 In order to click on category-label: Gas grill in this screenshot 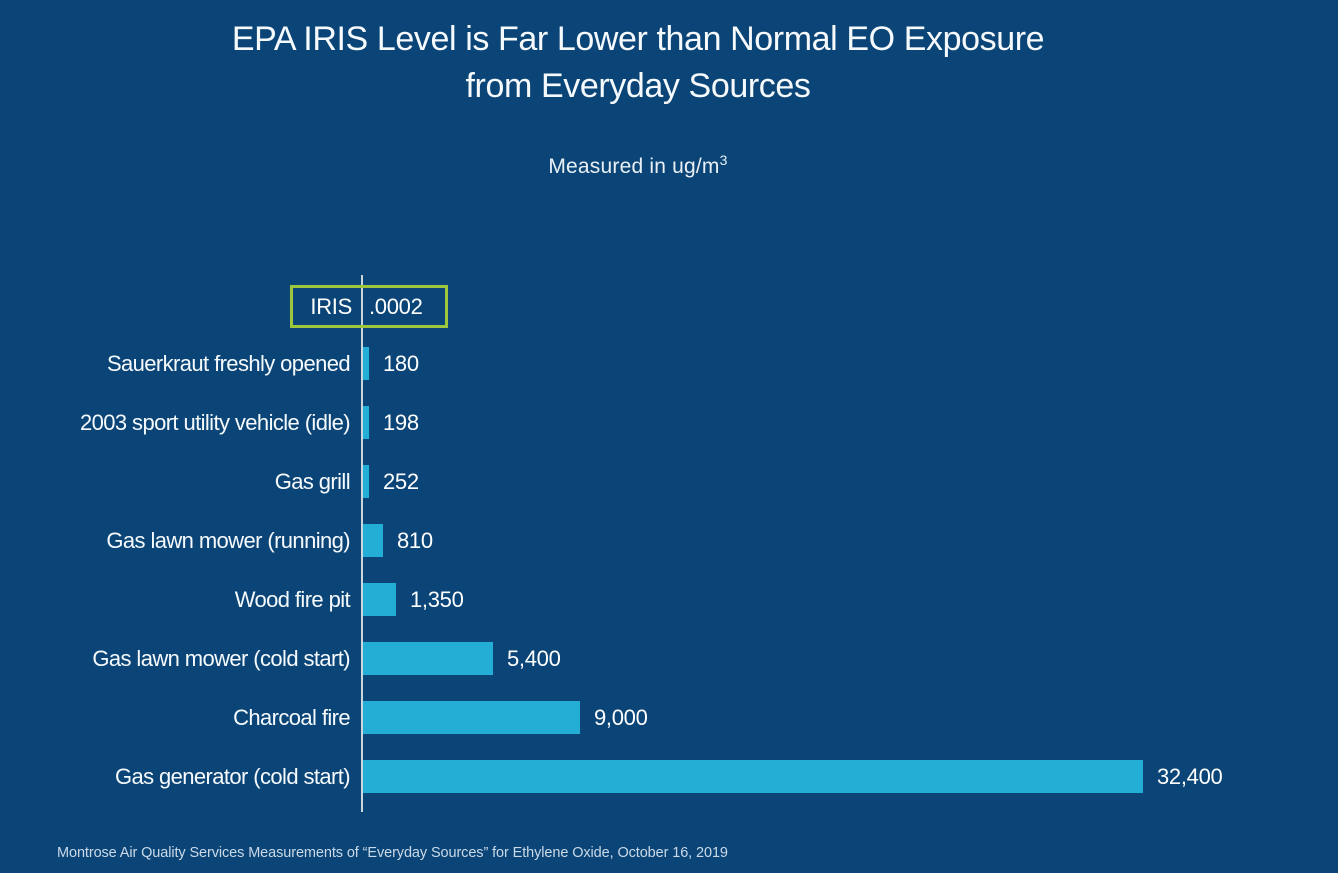, I will do `click(312, 481)`.